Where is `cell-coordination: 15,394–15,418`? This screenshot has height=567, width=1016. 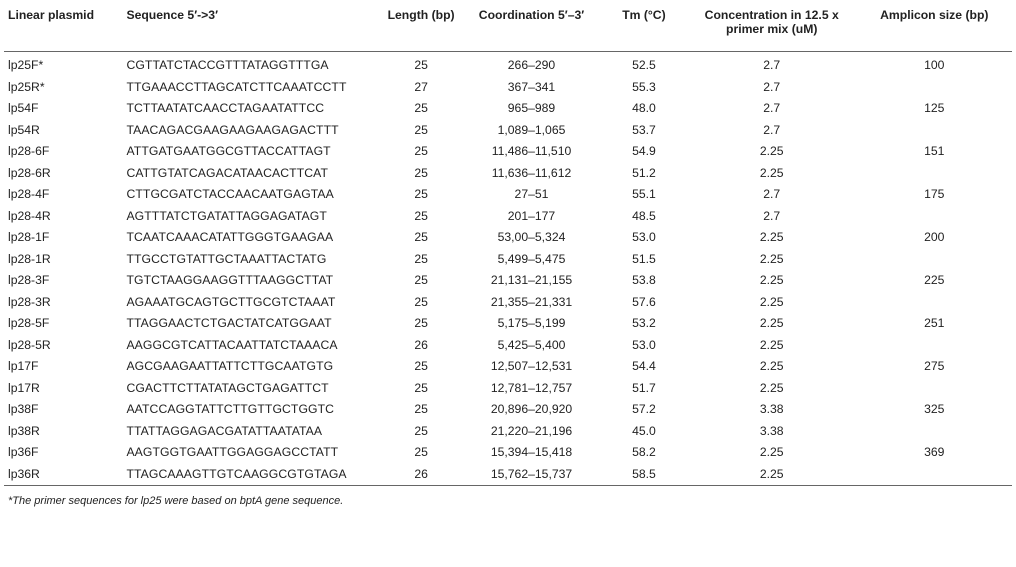
cell-coordination: 15,394–15,418 is located at coordinates (531, 452).